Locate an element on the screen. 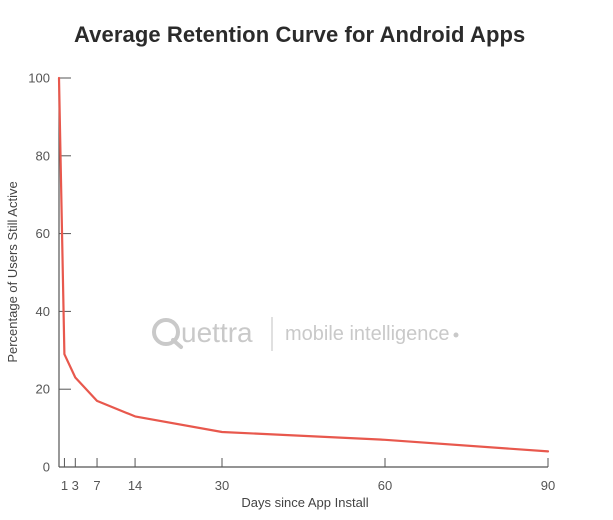 The height and width of the screenshot is (520, 613). y-tick-label: 100 is located at coordinates (39, 78).